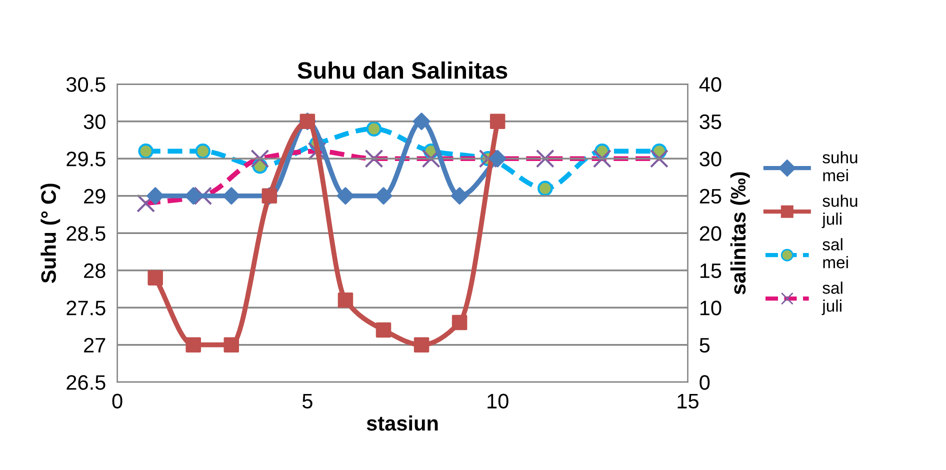 This screenshot has width=946, height=470. I want to click on y2-tick-label: 20, so click(711, 233).